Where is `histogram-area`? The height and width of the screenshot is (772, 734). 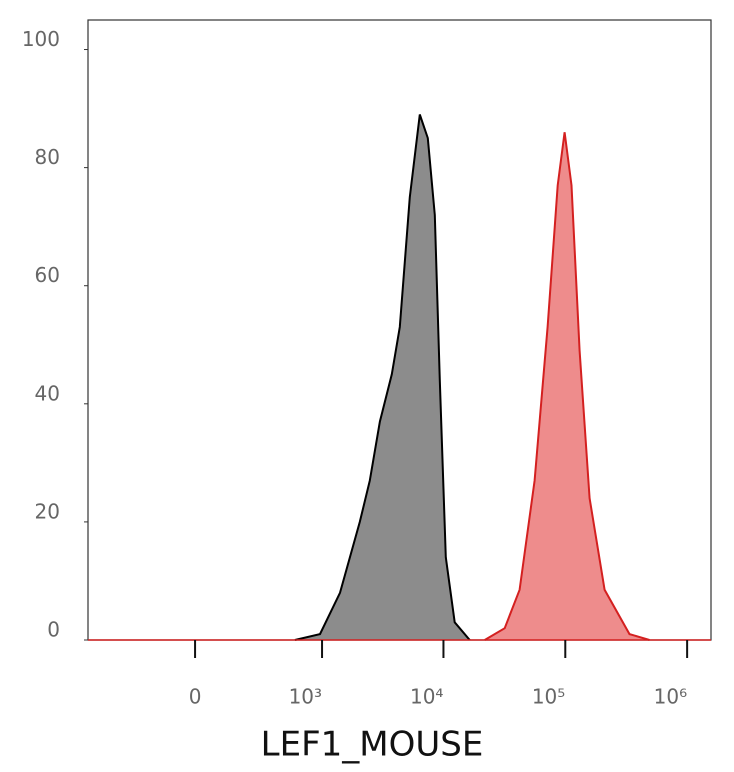
histogram-area is located at coordinates (567, 386).